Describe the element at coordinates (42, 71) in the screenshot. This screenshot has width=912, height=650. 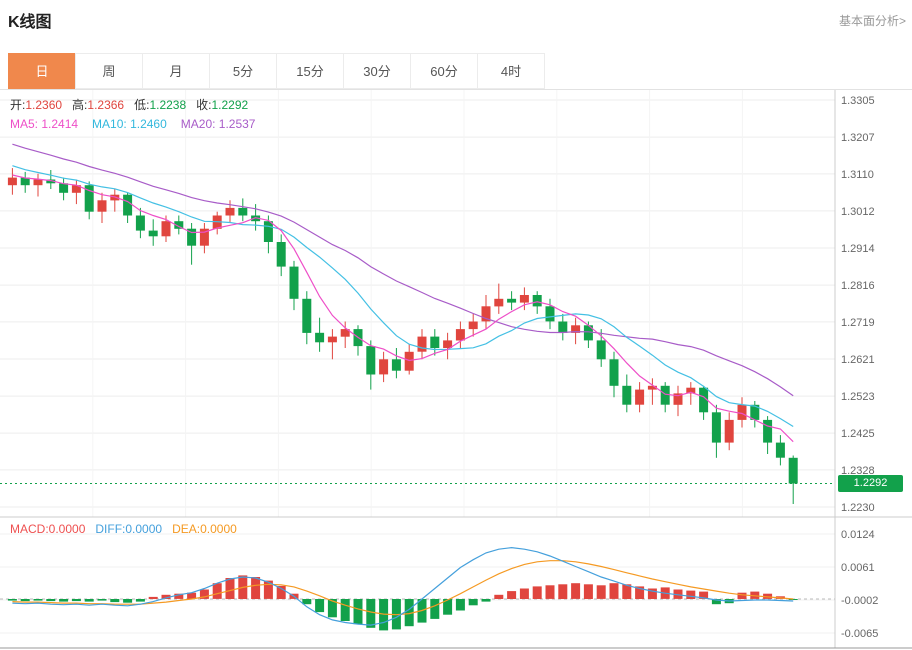
I see `tab-interval-1: 日` at that location.